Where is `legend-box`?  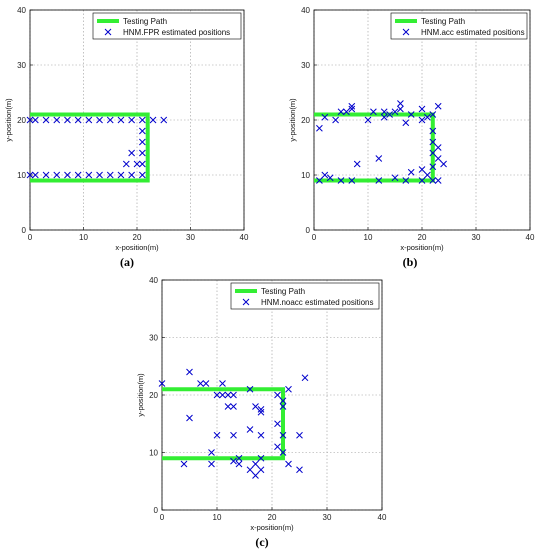
legend-box is located at coordinates (459, 26).